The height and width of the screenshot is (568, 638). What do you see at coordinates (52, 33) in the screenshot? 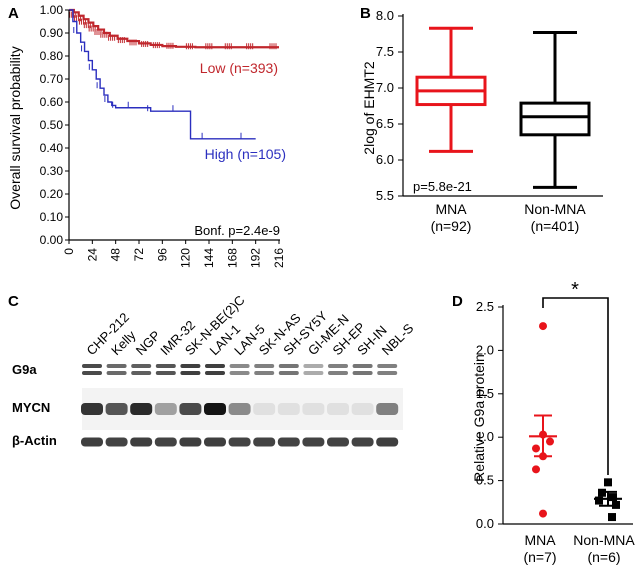
I see `survival-ytick-label: 0.90` at bounding box center [52, 33].